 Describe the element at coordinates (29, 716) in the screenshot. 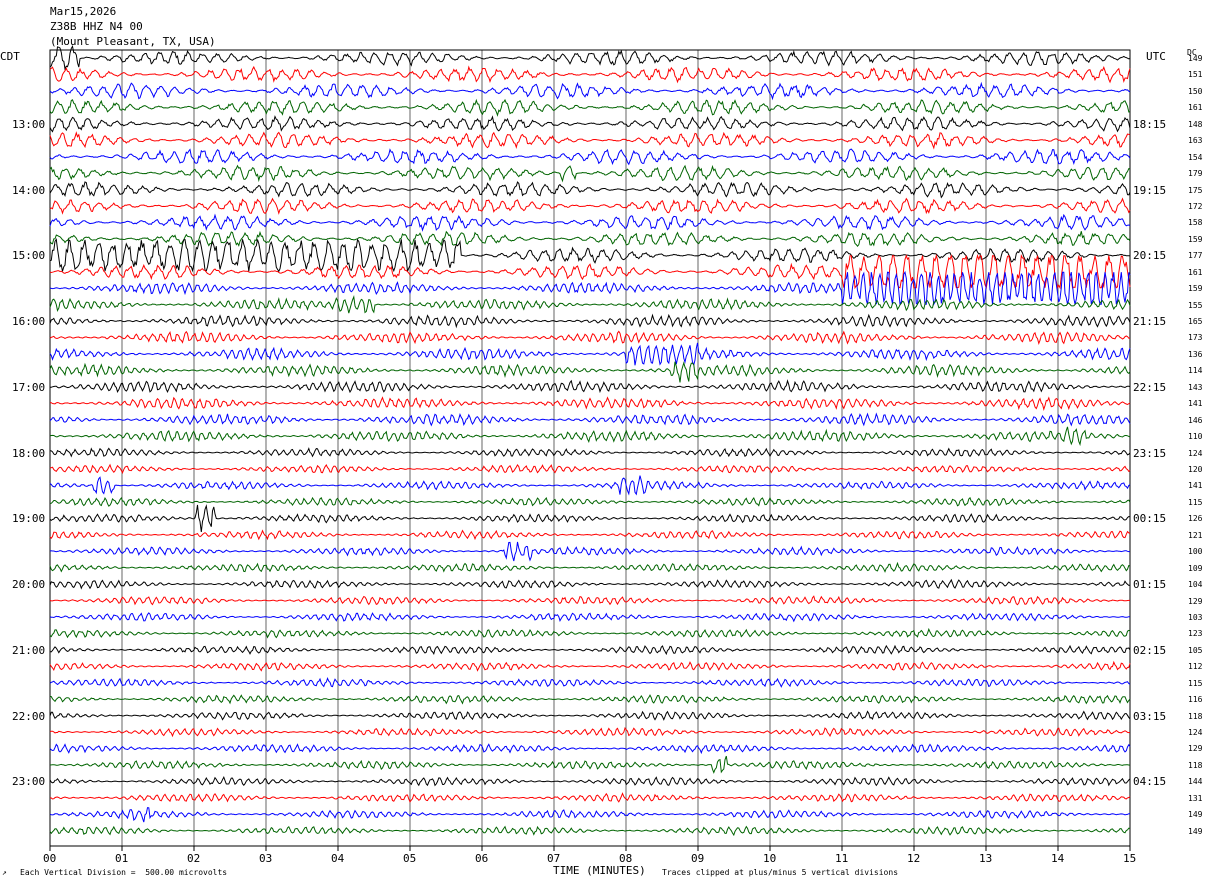

I see `left-hour-label: 22:00` at that location.